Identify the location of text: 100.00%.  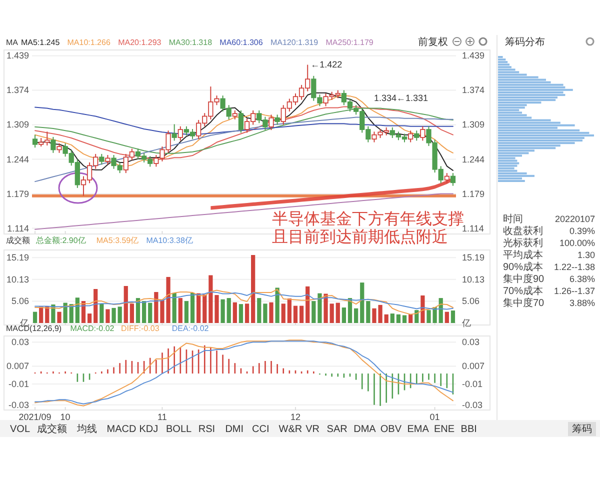
(577, 243).